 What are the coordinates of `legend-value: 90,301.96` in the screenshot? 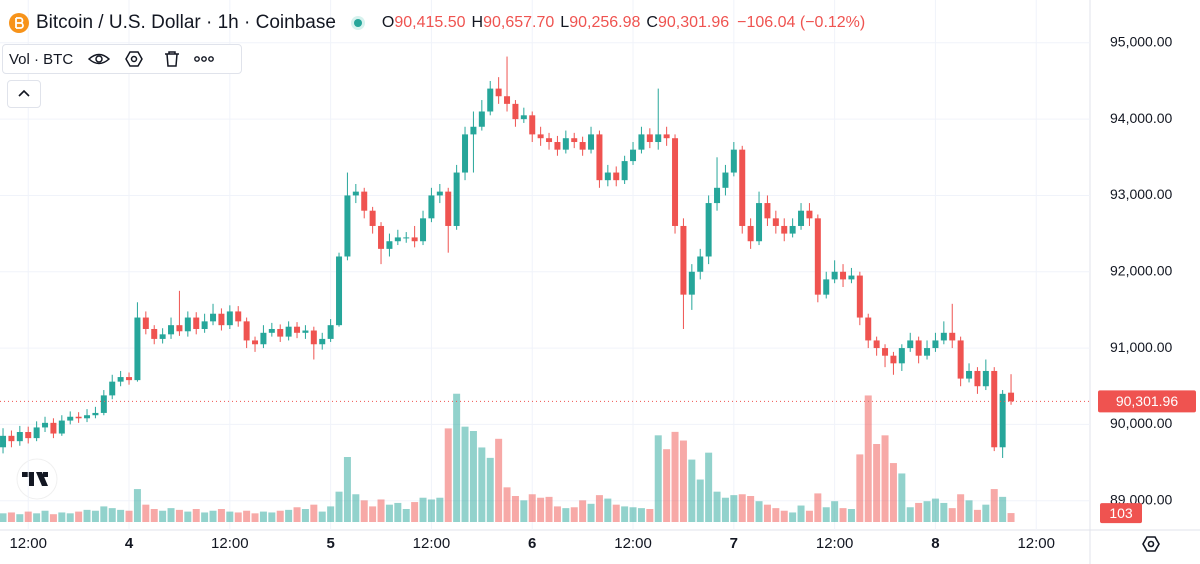 It's located at (693, 22).